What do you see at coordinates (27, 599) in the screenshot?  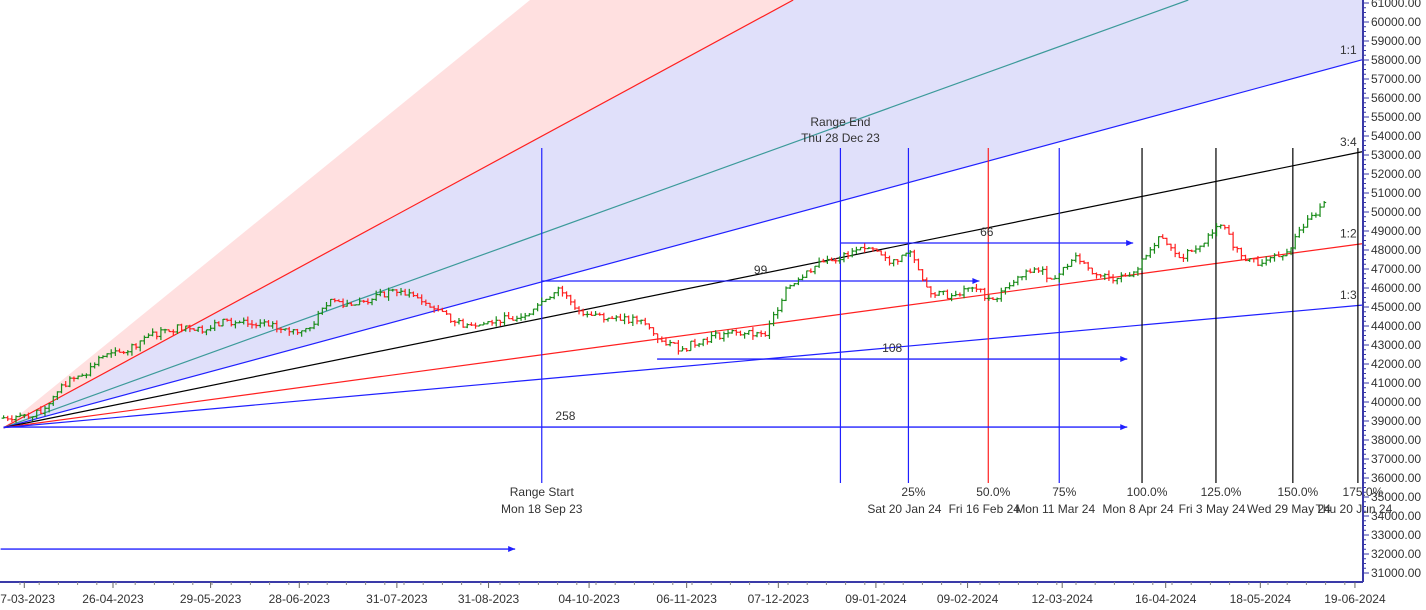 I see `x-tick-label: 27-03-2023` at bounding box center [27, 599].